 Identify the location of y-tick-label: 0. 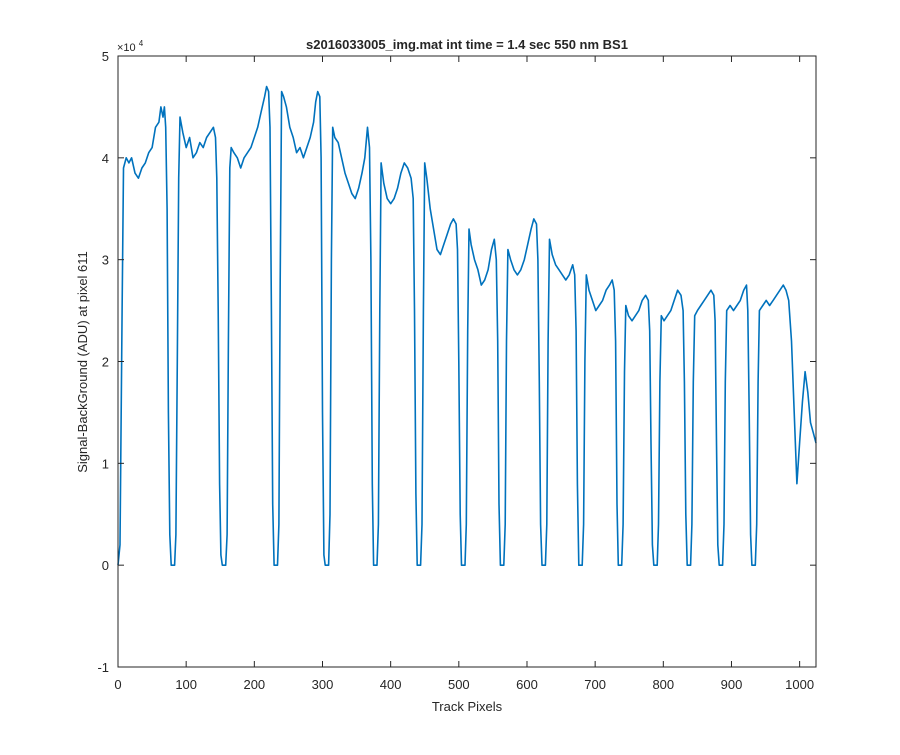
(105, 565).